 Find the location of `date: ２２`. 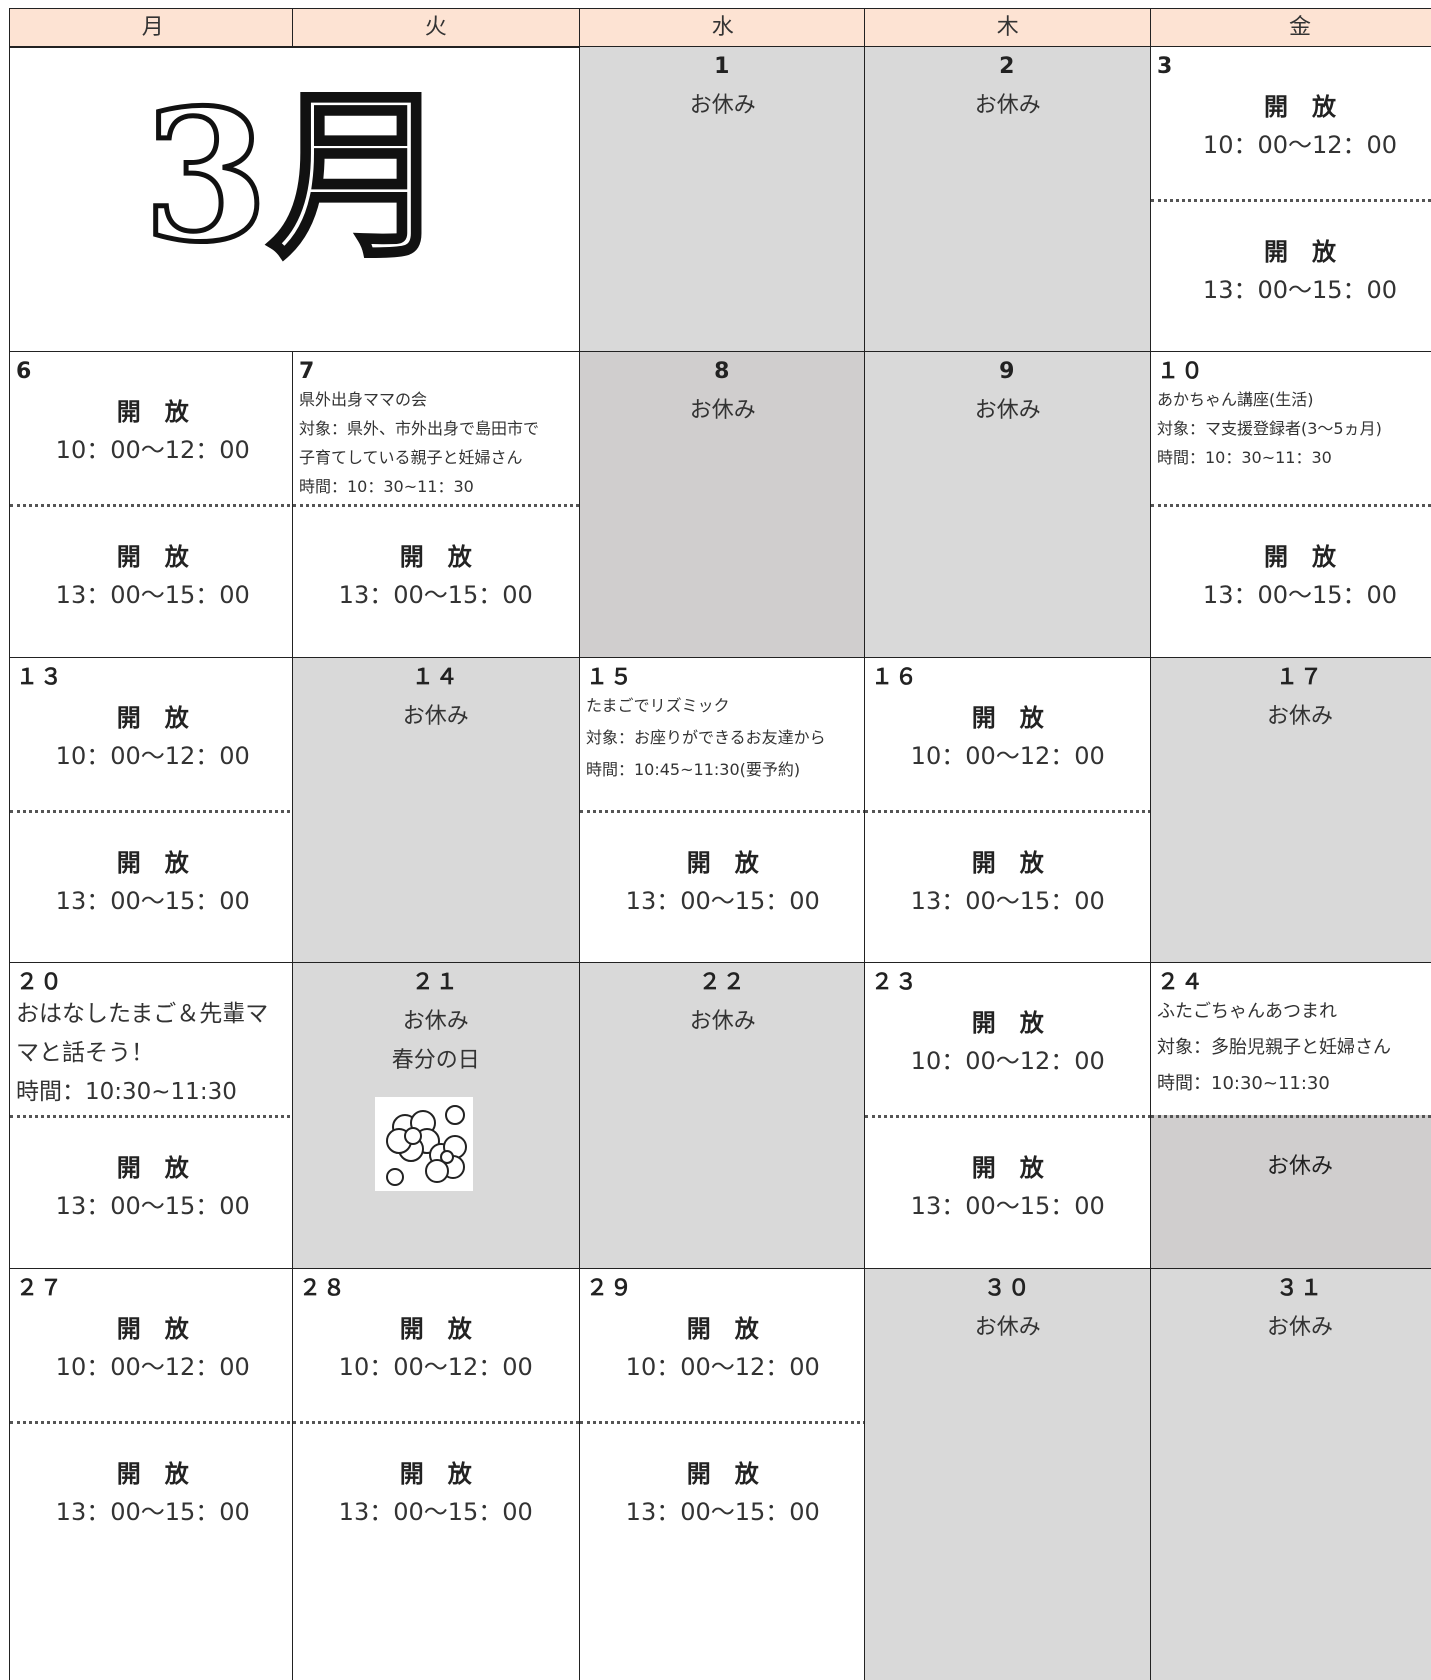

date: ２２ is located at coordinates (722, 982).